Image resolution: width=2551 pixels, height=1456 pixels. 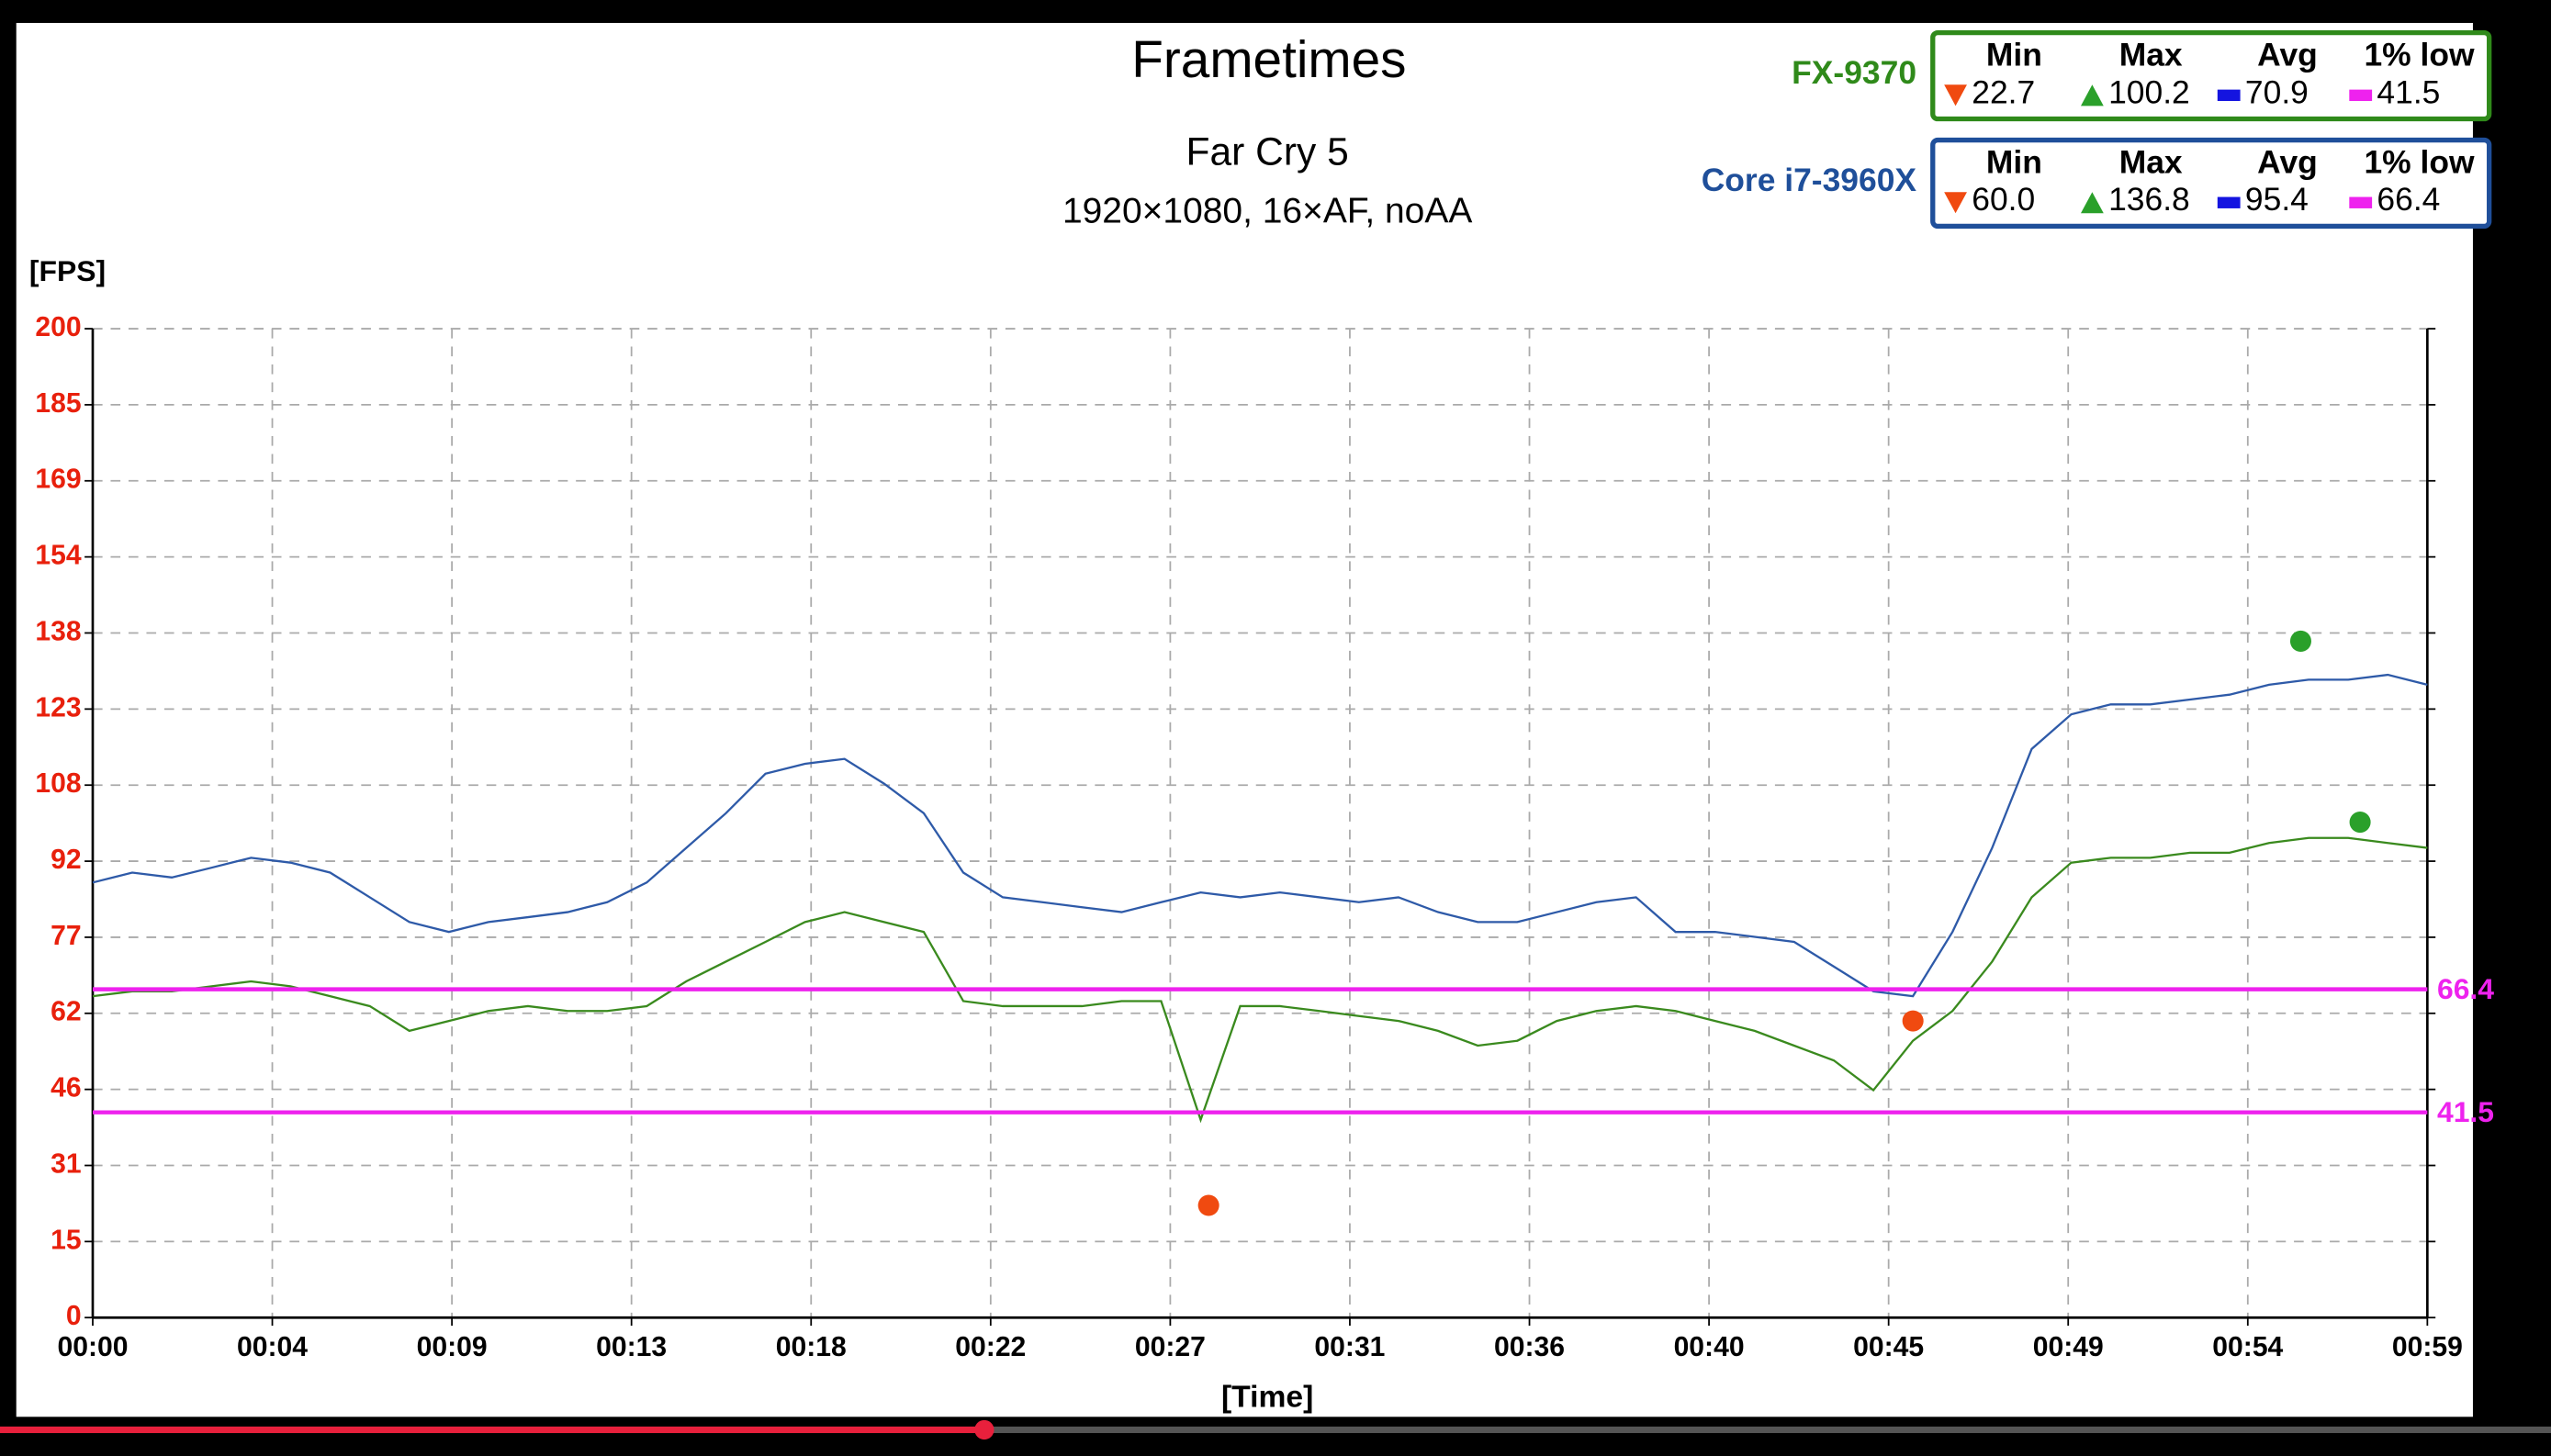 I want to click on stats-value: 41.5, so click(x=2408, y=91).